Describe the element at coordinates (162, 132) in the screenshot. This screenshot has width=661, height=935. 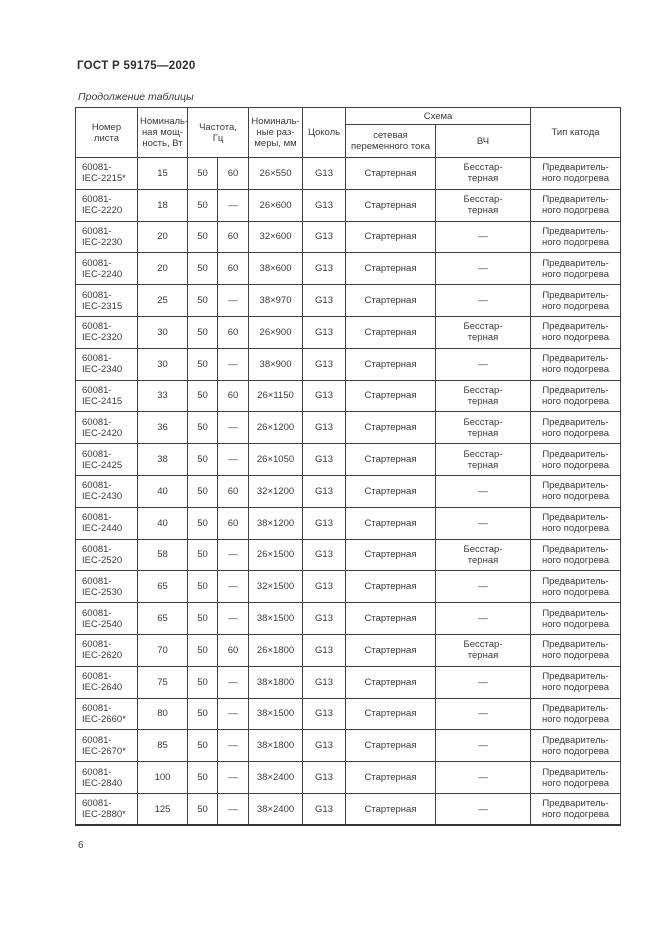
I see `col-header-power: Номиналь- ная мощ- ность, Вт` at that location.